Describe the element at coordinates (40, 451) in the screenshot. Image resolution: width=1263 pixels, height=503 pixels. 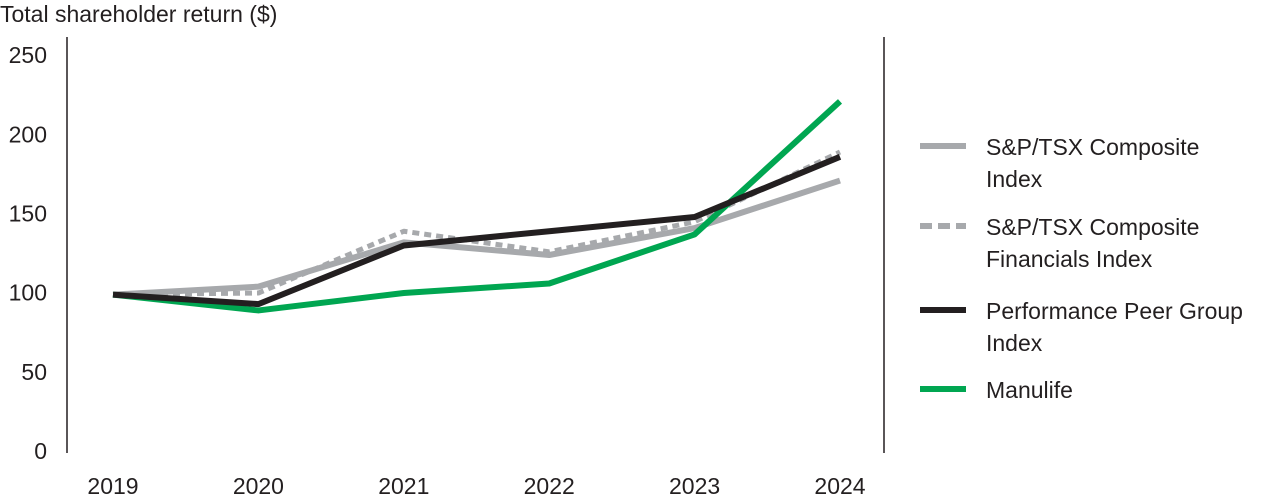
I see `y-tick-label: 0` at that location.